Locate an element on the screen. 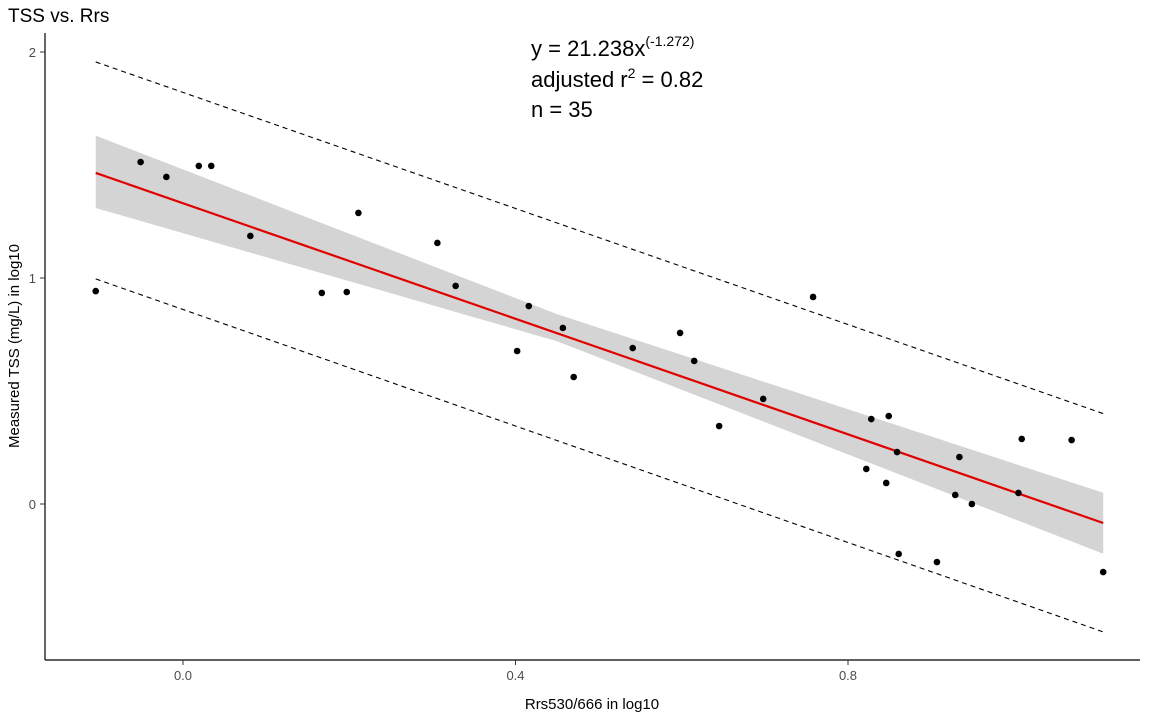 Image resolution: width=1157 pixels, height=716 pixels. y-tick-label: 2 is located at coordinates (32, 52).